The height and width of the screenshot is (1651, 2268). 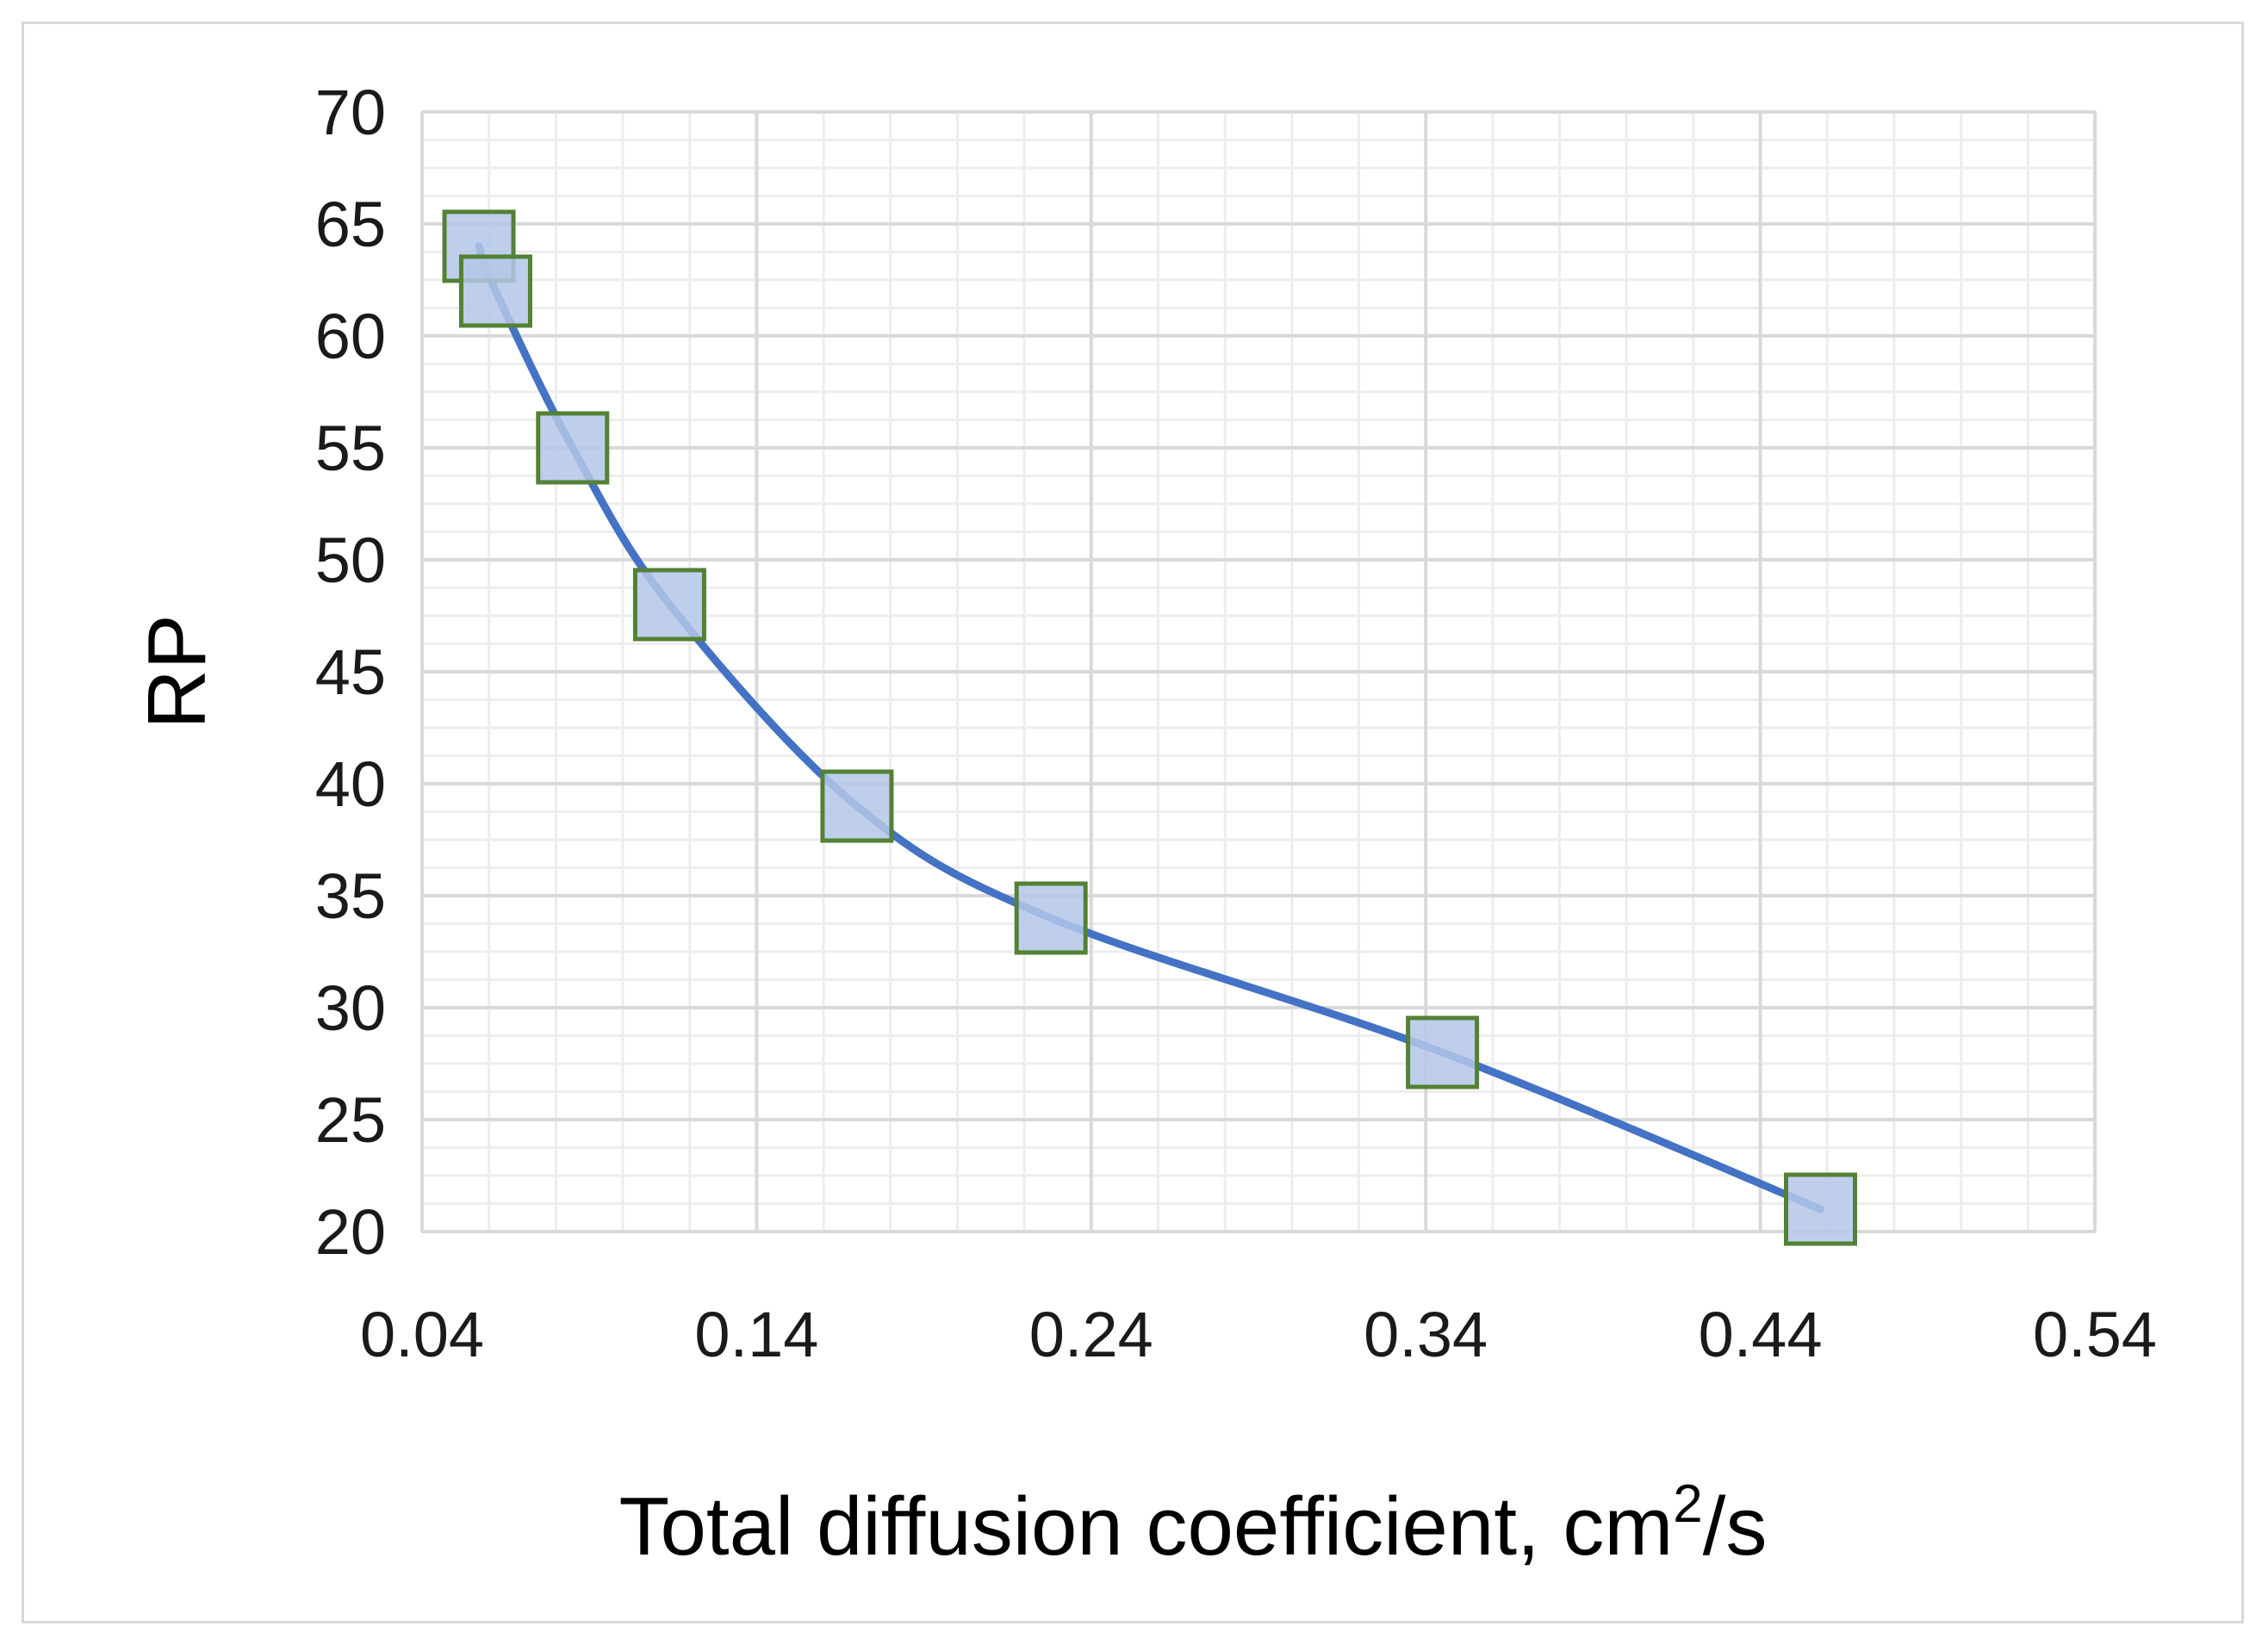 I want to click on x-tick-label: 0.14, so click(x=756, y=1335).